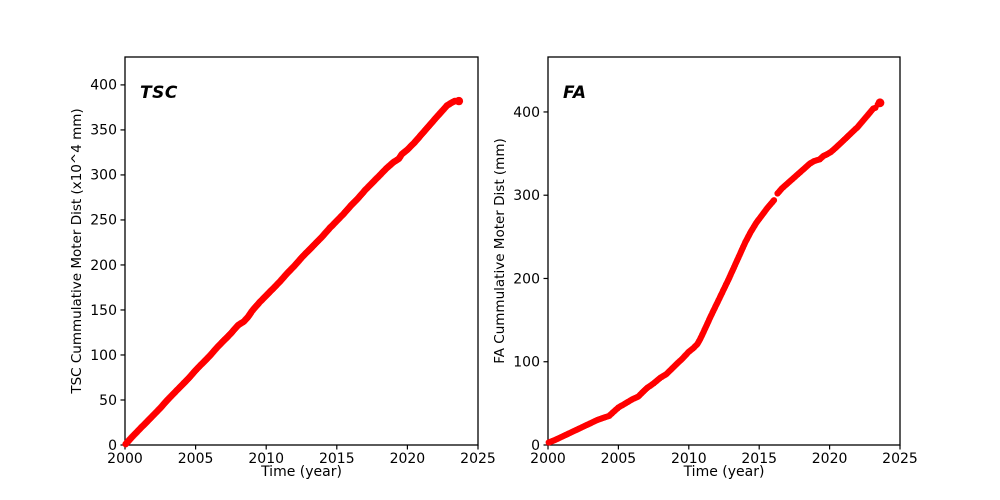  What do you see at coordinates (77, 251) in the screenshot?
I see `y-axis-label-tsc: TSC Cummulative Moter Dist (x10^4 mm)` at bounding box center [77, 251].